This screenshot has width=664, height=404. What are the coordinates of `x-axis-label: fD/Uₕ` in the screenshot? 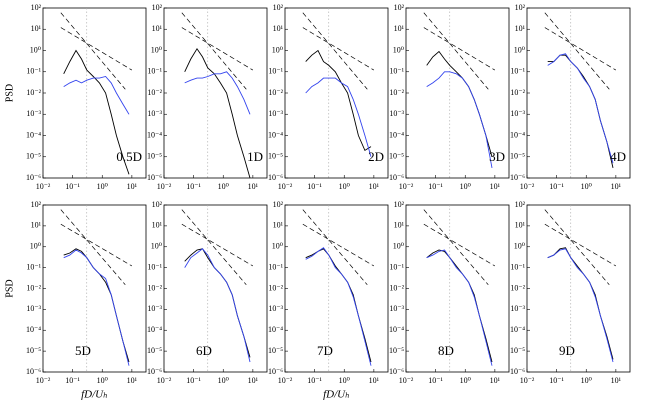 It's located at (94, 395).